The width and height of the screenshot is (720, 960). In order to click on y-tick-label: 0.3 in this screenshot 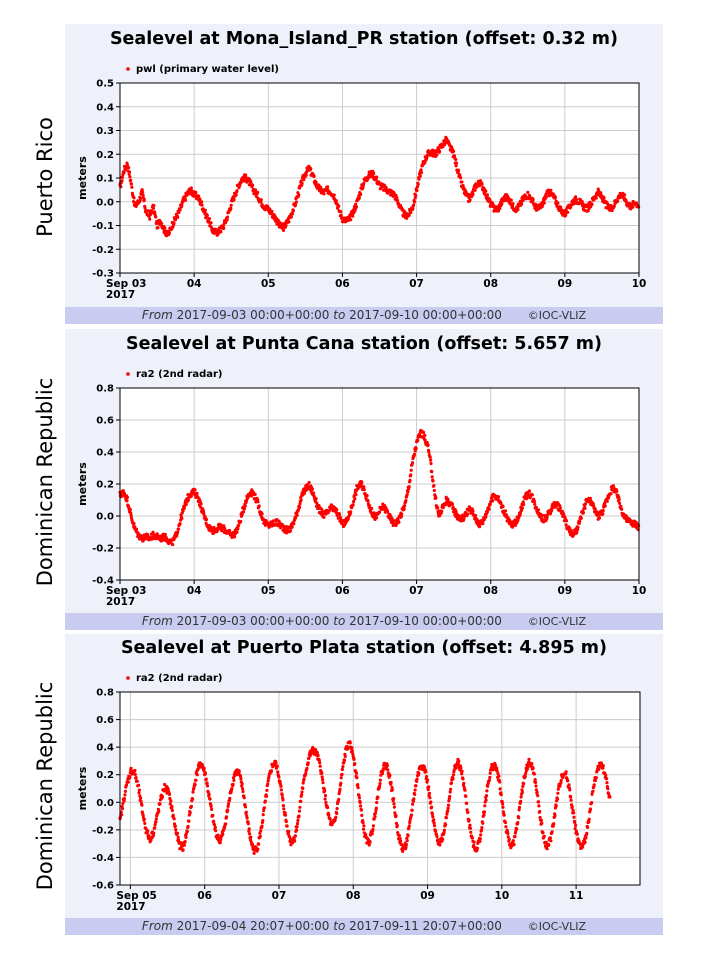, I will do `click(105, 131)`.